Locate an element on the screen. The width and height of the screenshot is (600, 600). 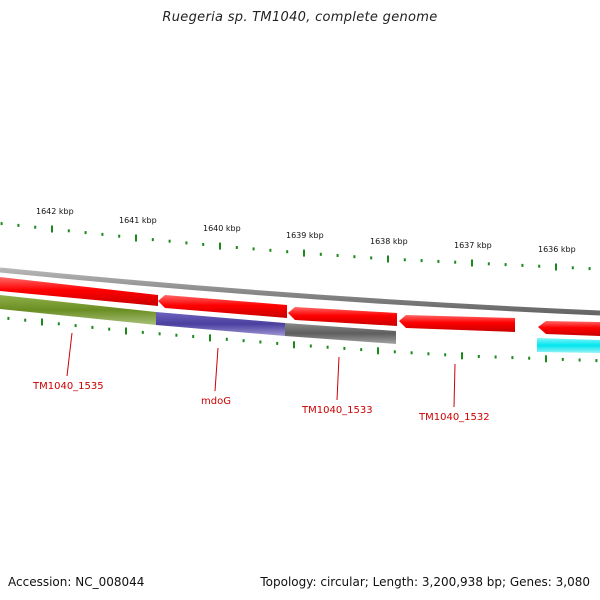
cog-segment-gray is located at coordinates (340, 333).